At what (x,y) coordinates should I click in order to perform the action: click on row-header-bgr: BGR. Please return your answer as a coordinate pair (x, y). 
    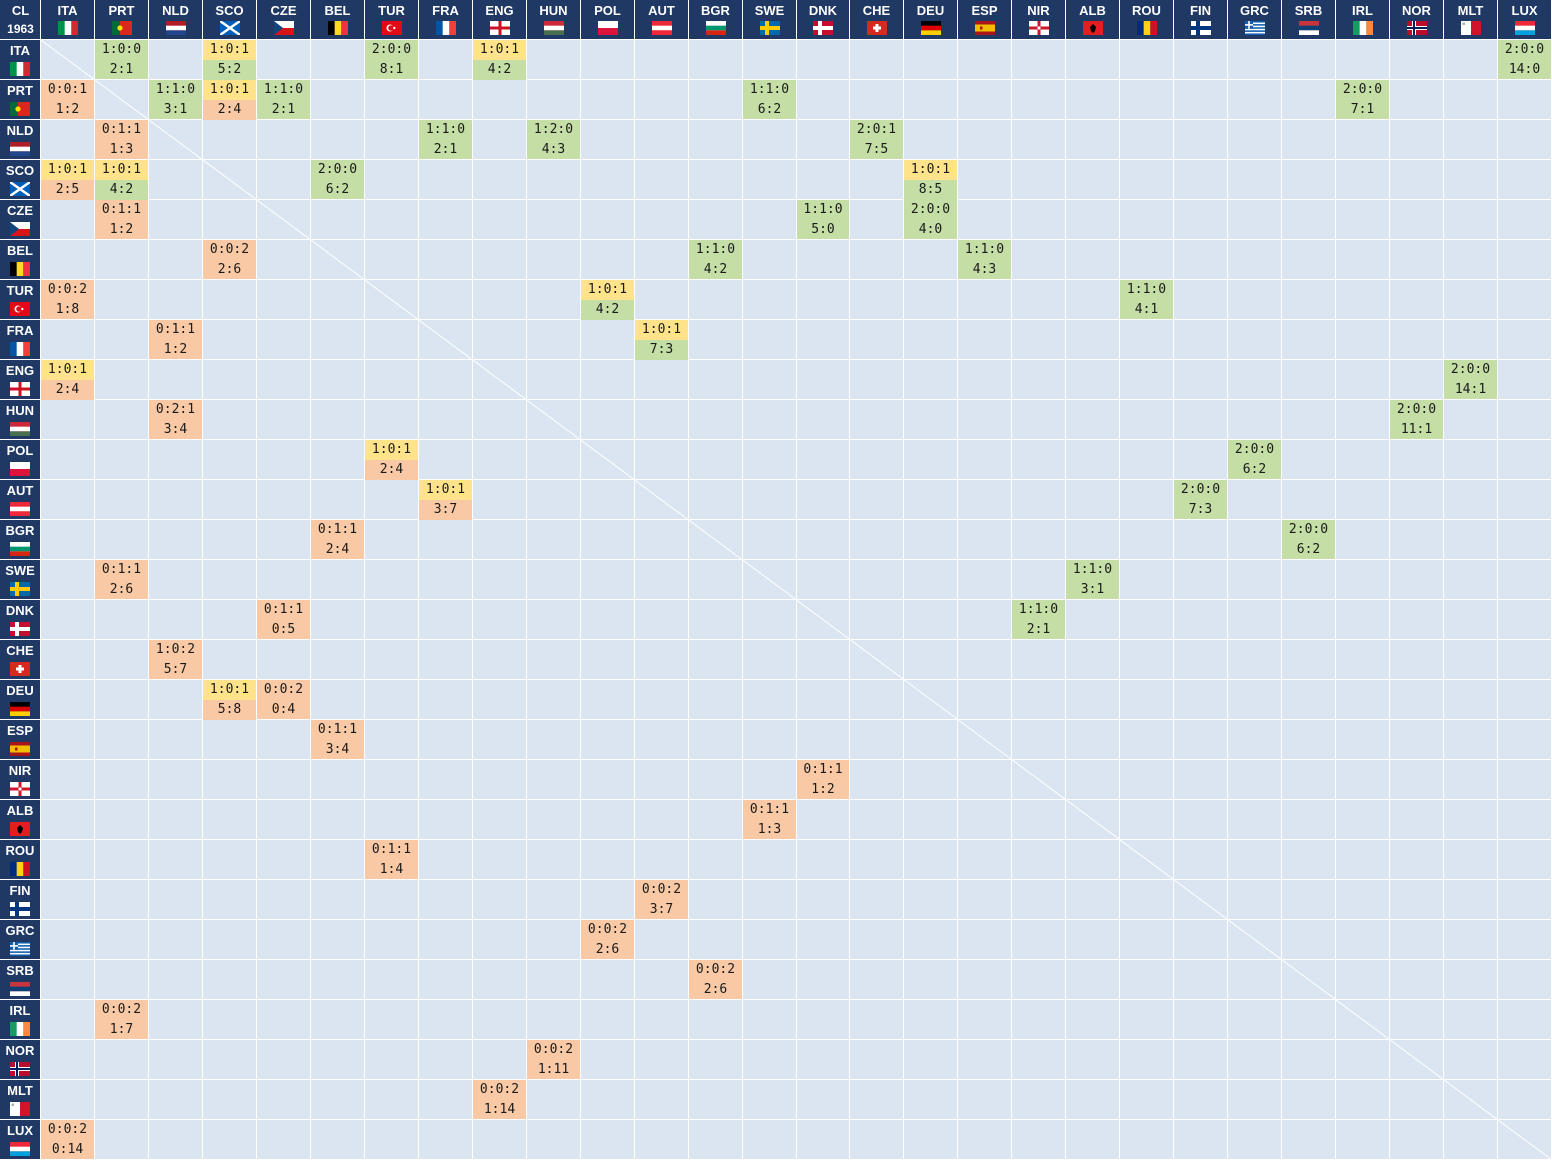
    Looking at the image, I should click on (20, 540).